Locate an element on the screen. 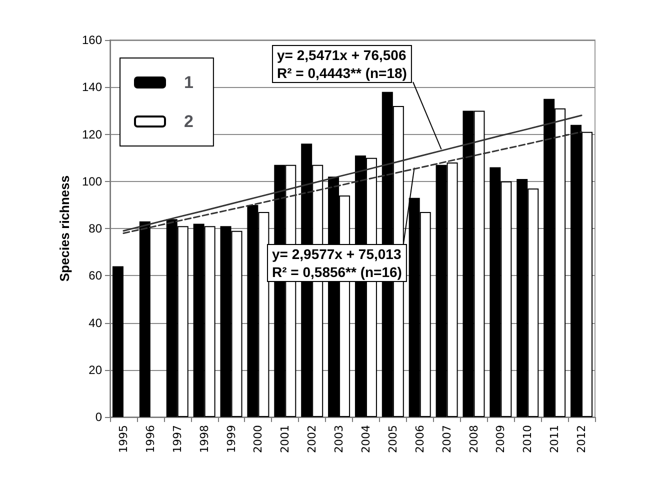  x-tick-label: 2001 is located at coordinates (285, 439).